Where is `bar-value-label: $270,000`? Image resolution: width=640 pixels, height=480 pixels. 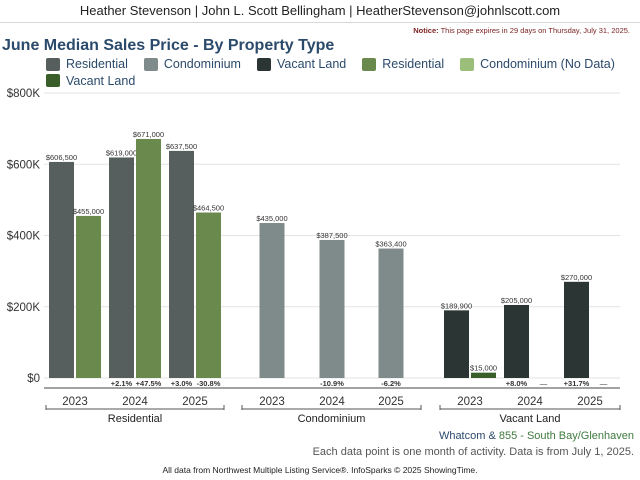 bar-value-label: $270,000 is located at coordinates (576, 277).